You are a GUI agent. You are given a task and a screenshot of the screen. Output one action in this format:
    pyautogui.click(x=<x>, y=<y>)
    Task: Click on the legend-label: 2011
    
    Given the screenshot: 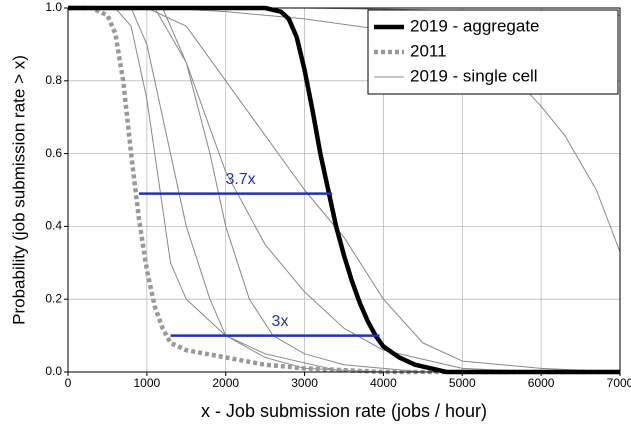 What is the action you would take?
    pyautogui.click(x=428, y=50)
    